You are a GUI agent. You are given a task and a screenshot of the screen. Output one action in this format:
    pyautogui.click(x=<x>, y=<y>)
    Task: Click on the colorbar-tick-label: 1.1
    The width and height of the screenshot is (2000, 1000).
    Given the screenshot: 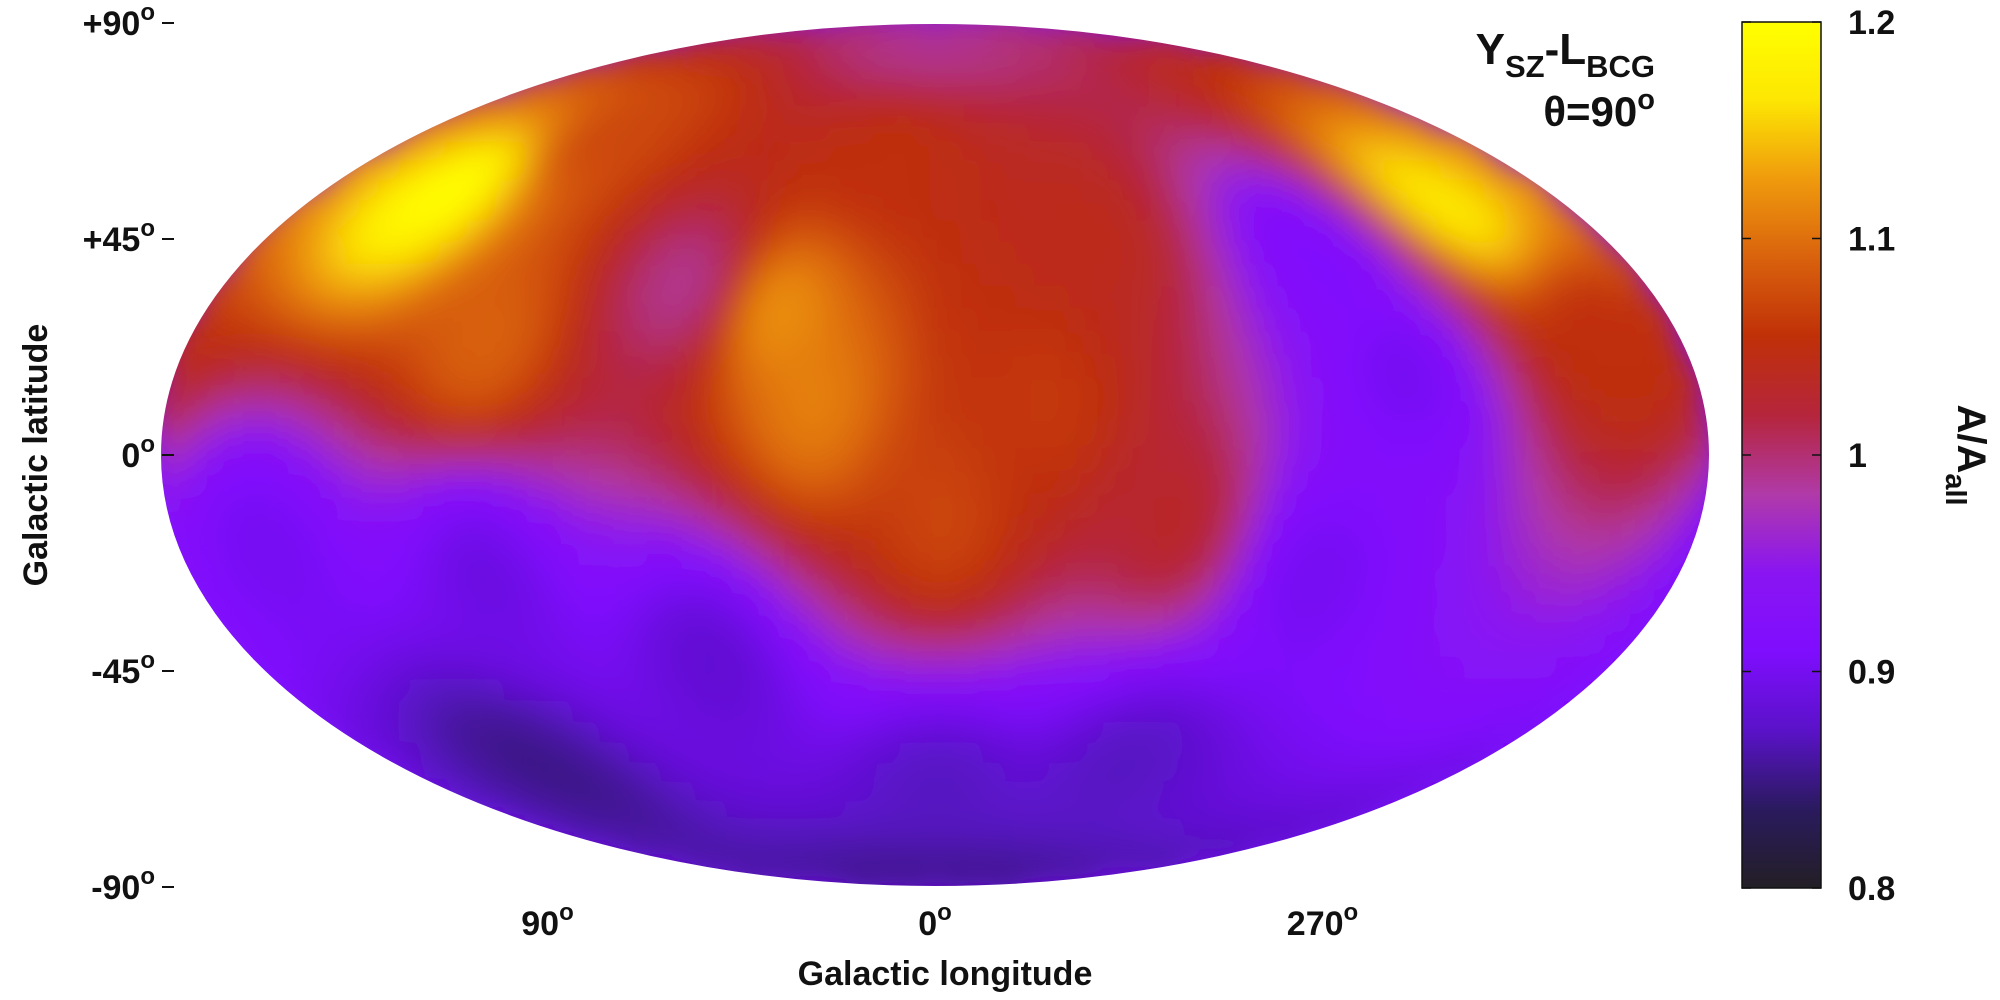 What is the action you would take?
    pyautogui.click(x=1871, y=240)
    